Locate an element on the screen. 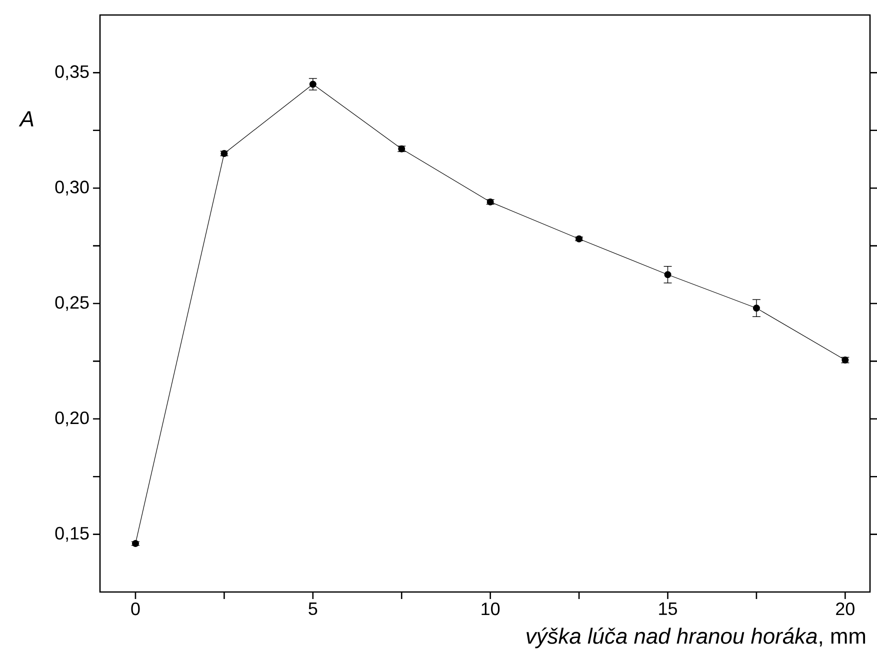  x-tick-label: 10 is located at coordinates (491, 609).